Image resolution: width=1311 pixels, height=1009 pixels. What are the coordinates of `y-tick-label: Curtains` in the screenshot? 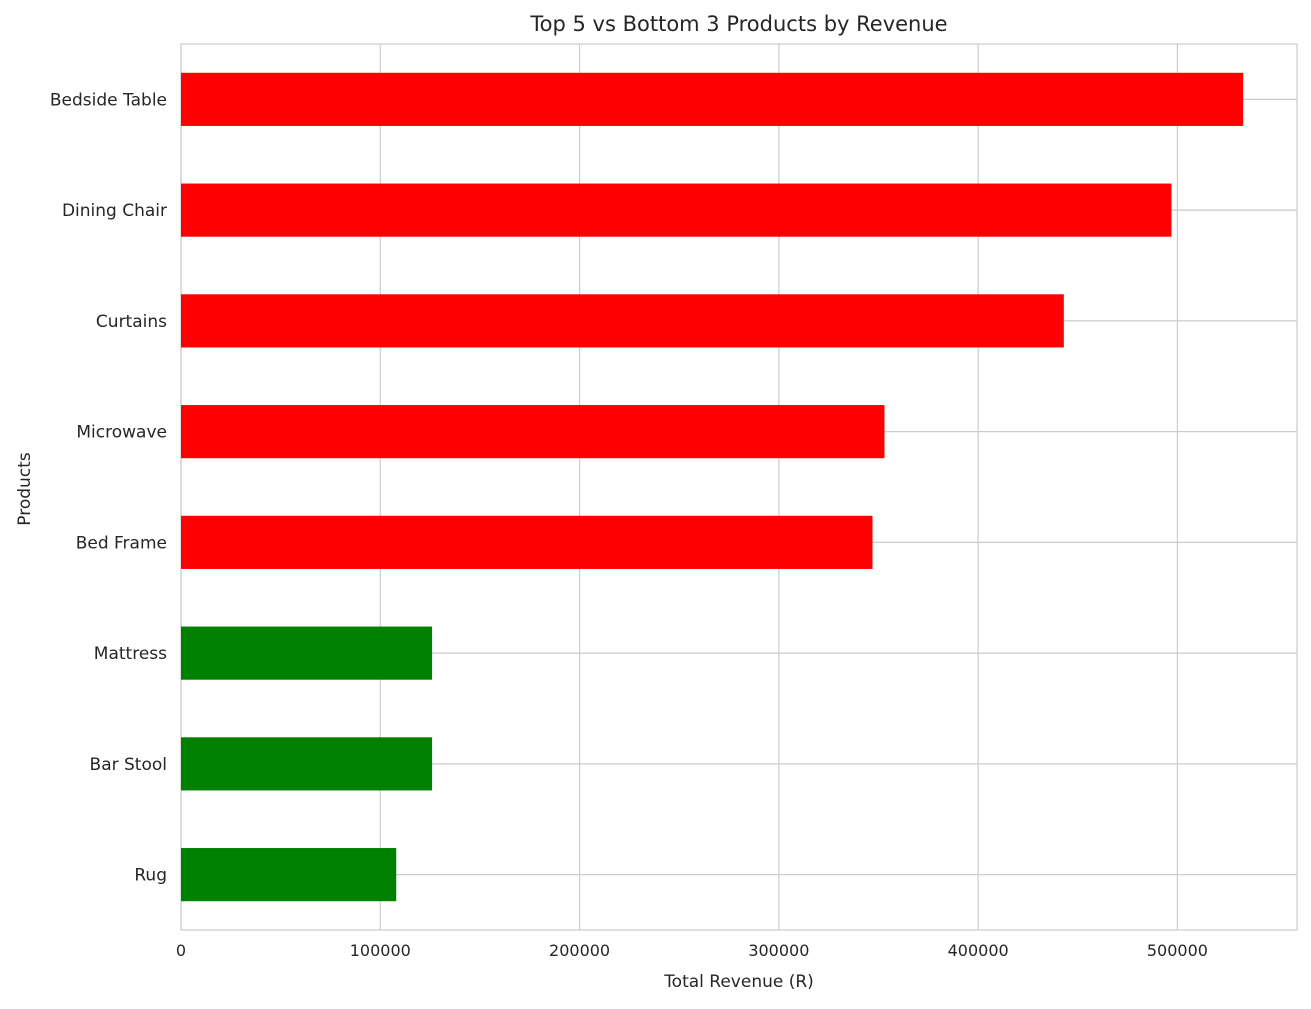 It's located at (131, 322).